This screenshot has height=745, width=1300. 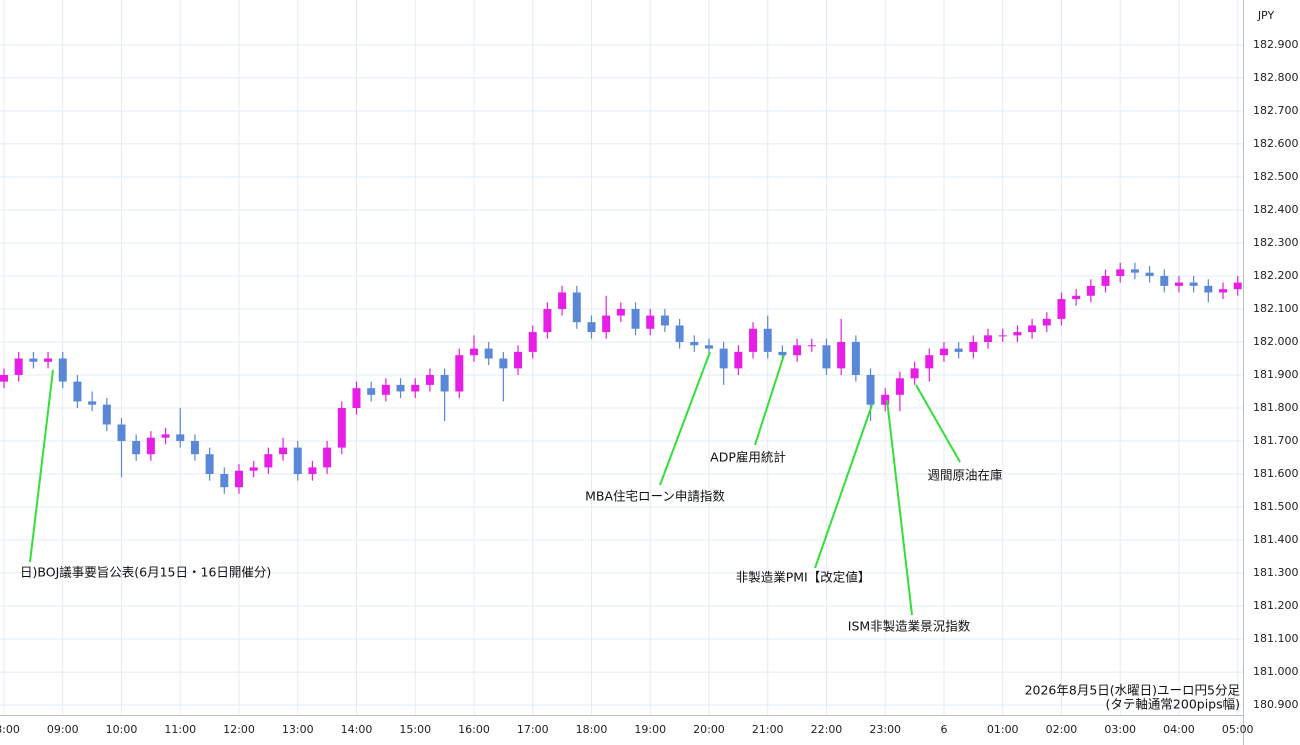 What do you see at coordinates (1276, 242) in the screenshot?
I see `y-tick-label: 182.300` at bounding box center [1276, 242].